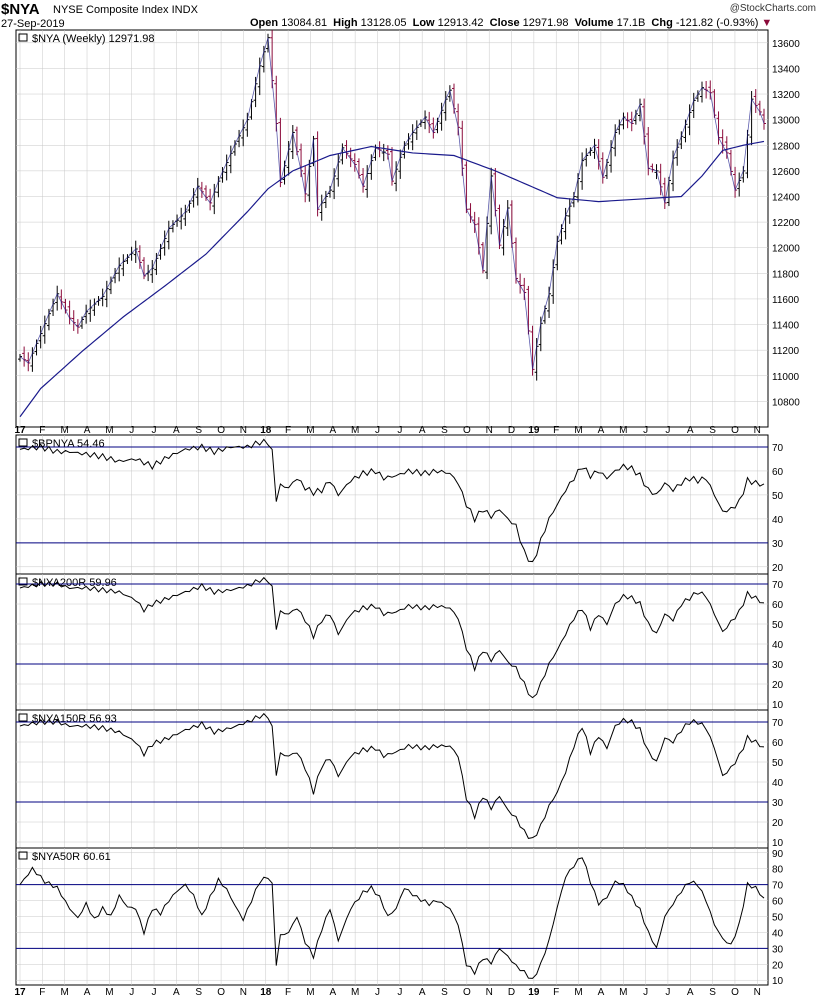 This screenshot has width=820, height=1000. What do you see at coordinates (111, 10) in the screenshot?
I see `index-title: NYSE Composite Index` at bounding box center [111, 10].